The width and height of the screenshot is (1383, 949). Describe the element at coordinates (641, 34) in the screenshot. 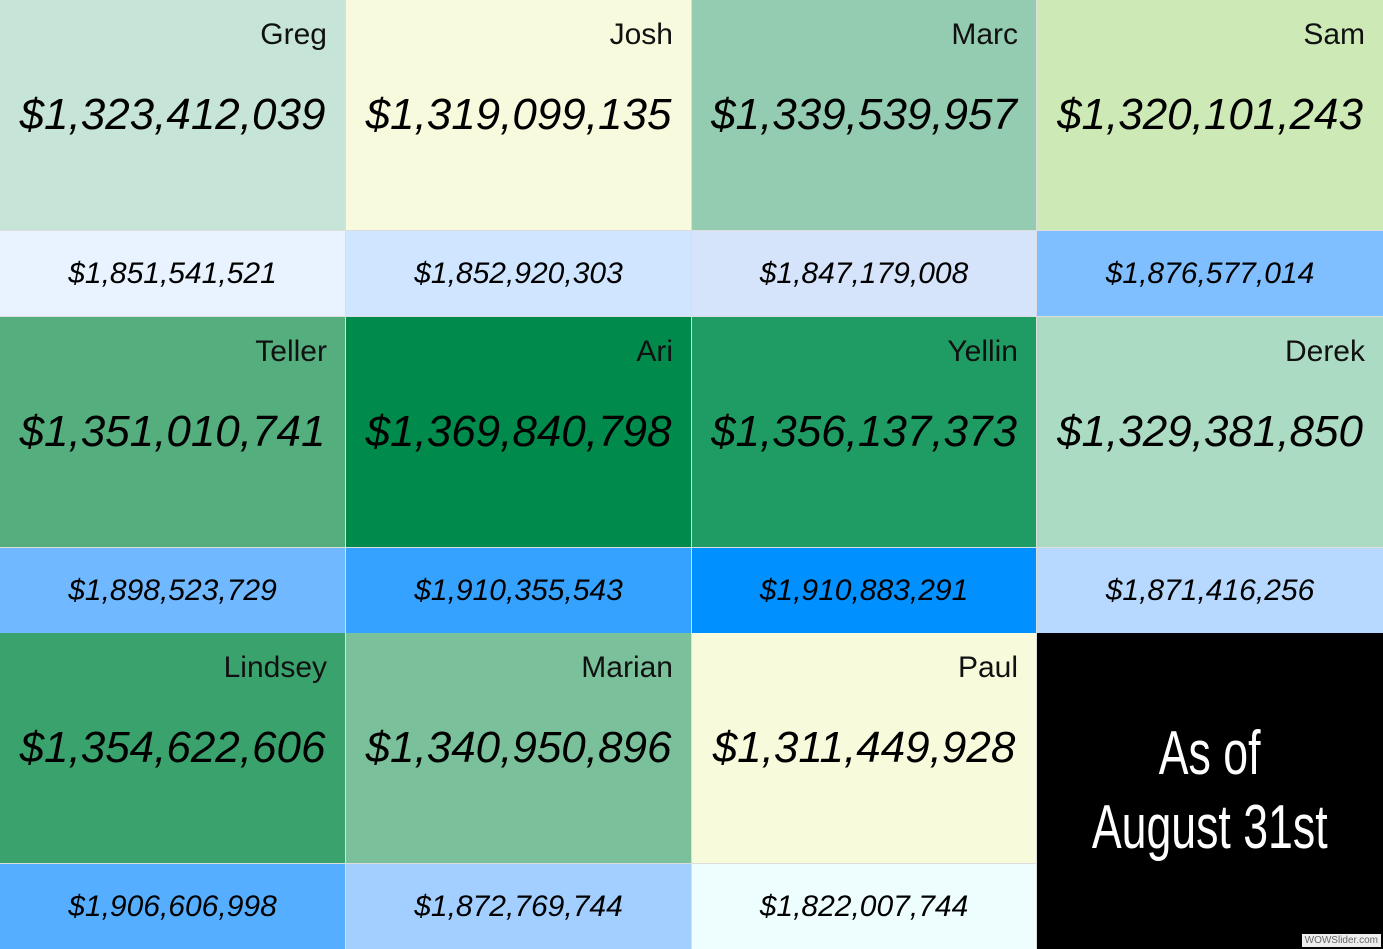

I see `person-name: Josh` at that location.